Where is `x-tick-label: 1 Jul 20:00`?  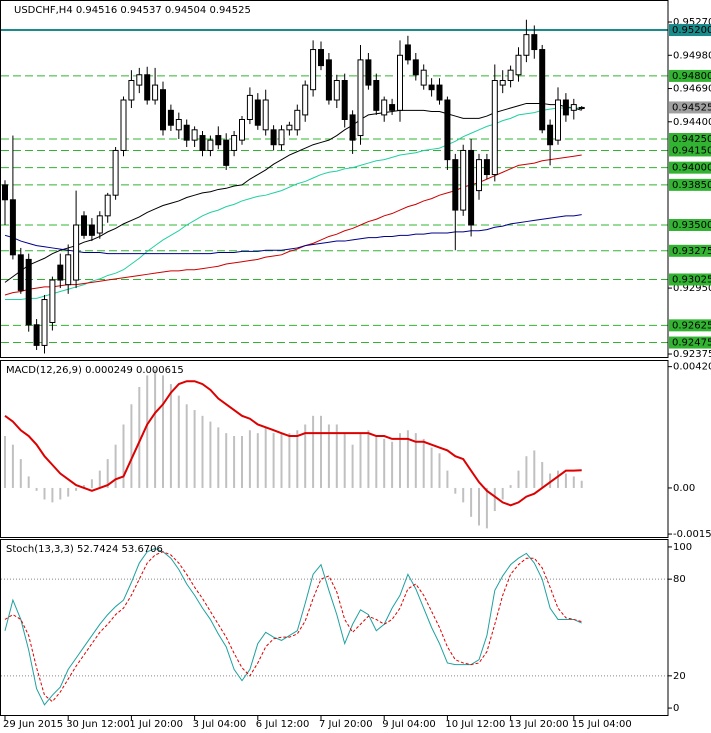 x-tick-label: 1 Jul 20:00 is located at coordinates (156, 724).